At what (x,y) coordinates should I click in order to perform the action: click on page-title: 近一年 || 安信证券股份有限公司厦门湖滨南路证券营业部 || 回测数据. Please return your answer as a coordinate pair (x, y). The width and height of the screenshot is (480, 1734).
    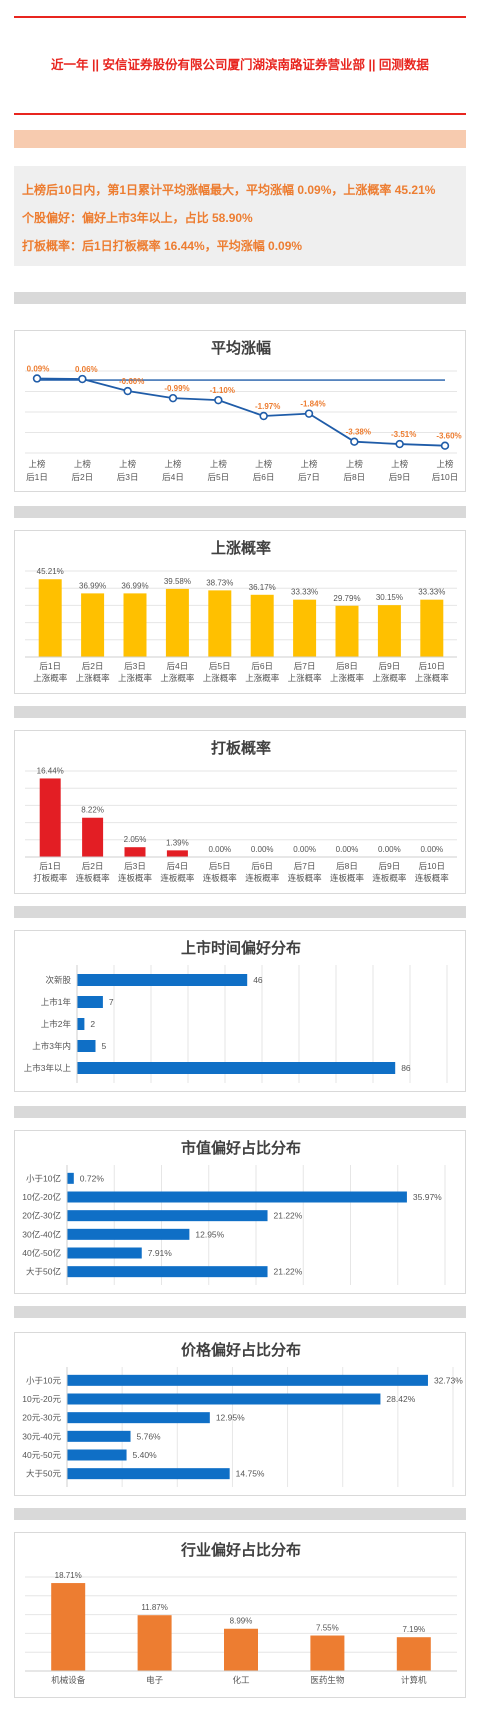
    Looking at the image, I should click on (240, 65).